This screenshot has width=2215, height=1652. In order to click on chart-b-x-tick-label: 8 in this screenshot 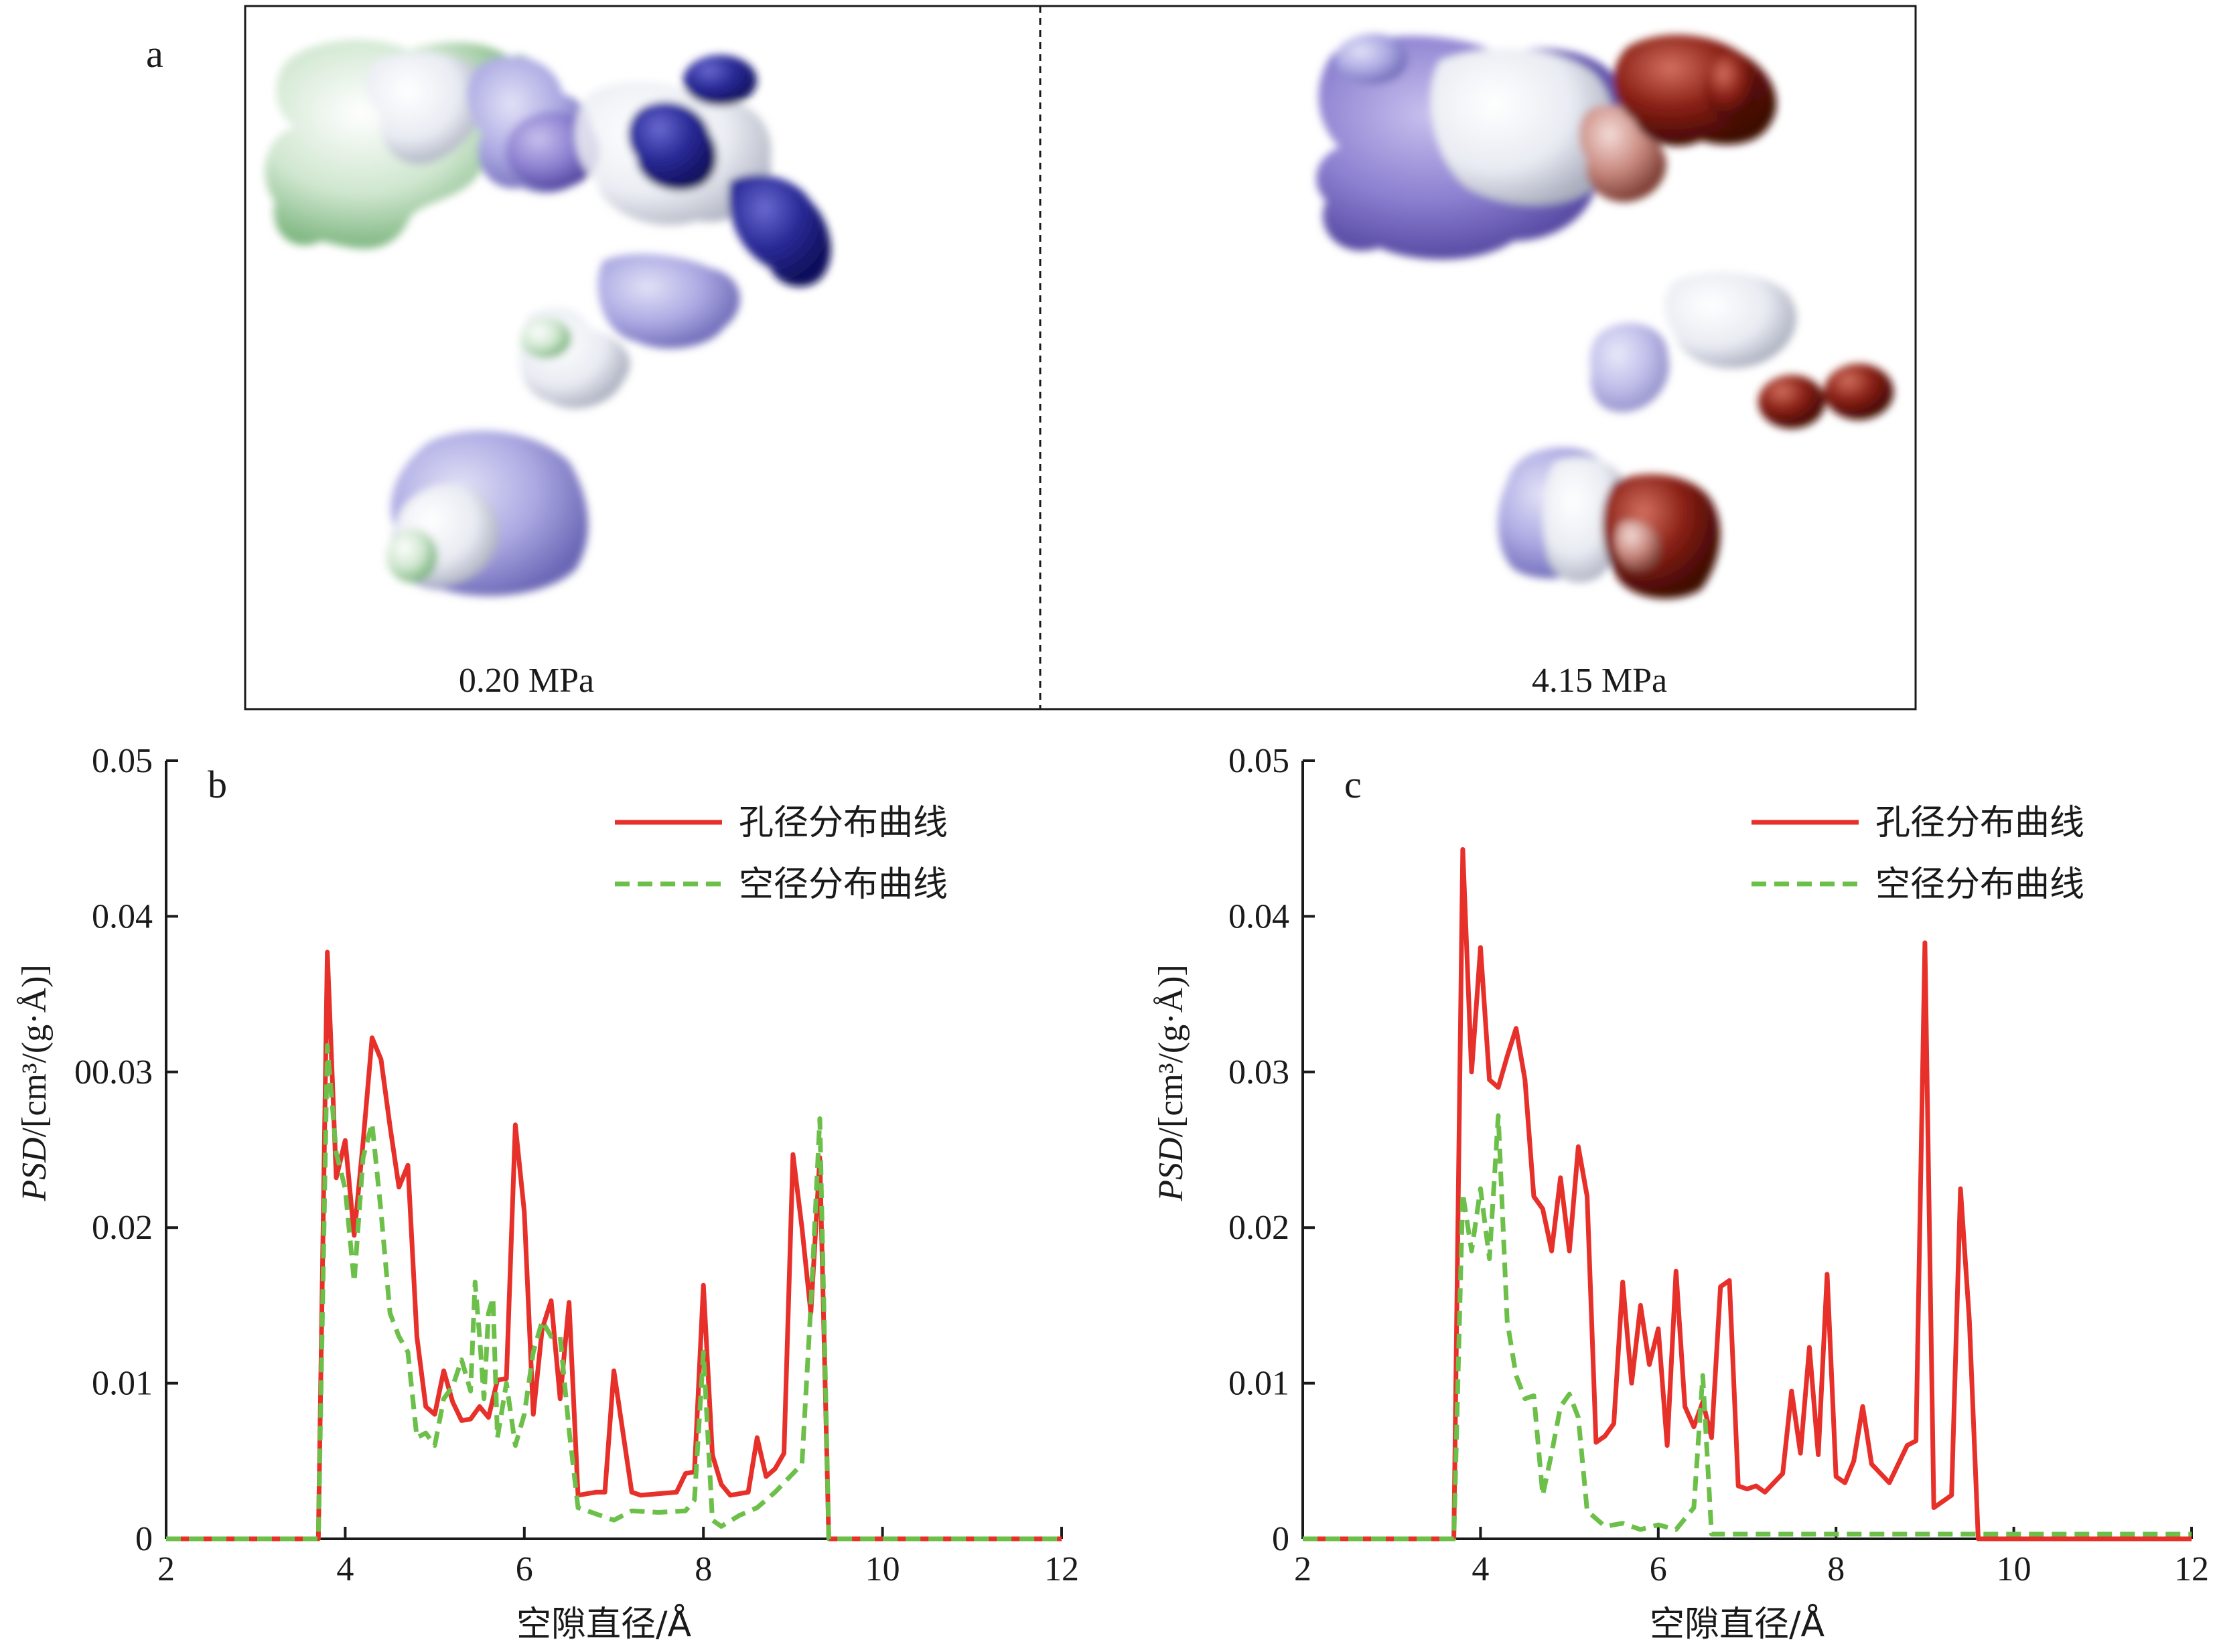, I will do `click(703, 1569)`.